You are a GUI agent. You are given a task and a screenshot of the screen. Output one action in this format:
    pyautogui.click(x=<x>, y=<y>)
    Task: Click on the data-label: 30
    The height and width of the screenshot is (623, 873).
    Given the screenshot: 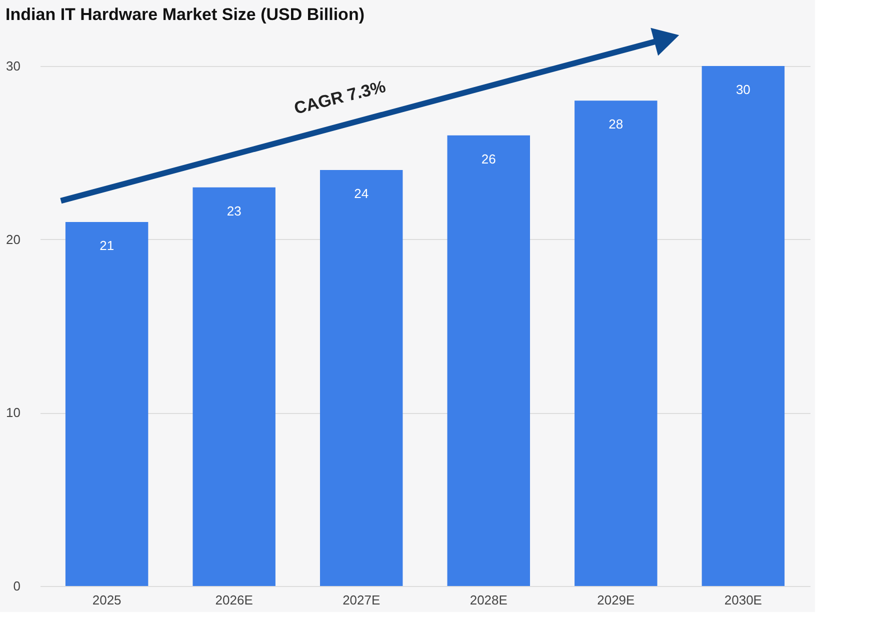 What is the action you would take?
    pyautogui.click(x=743, y=89)
    